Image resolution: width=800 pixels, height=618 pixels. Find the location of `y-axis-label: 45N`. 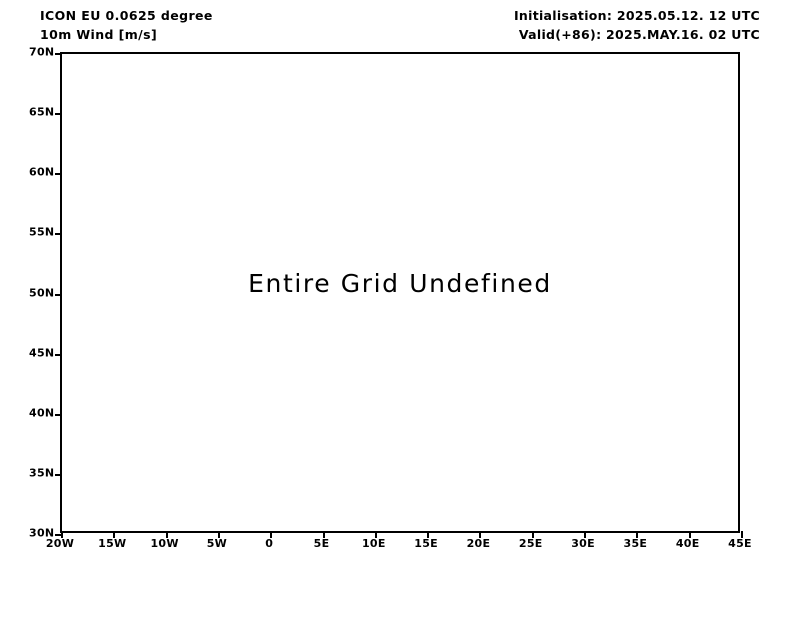

y-axis-label: 45N is located at coordinates (42, 353).